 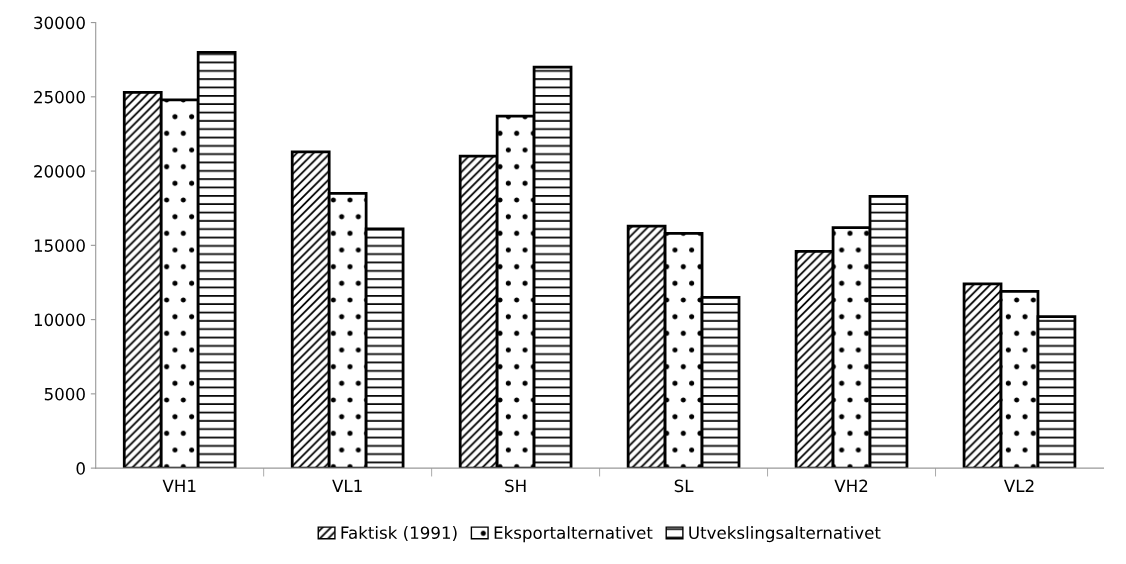 I want to click on legend-label: Eksportalternativet, so click(x=573, y=534).